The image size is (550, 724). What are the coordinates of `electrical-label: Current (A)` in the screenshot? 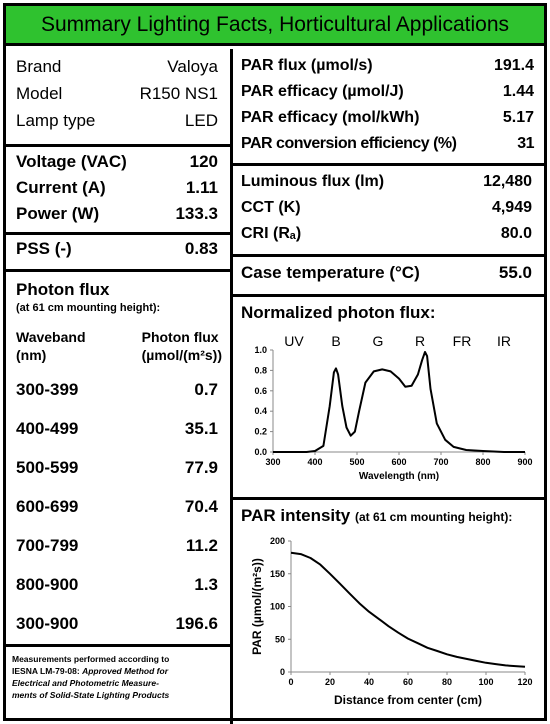 It's located at (61, 187).